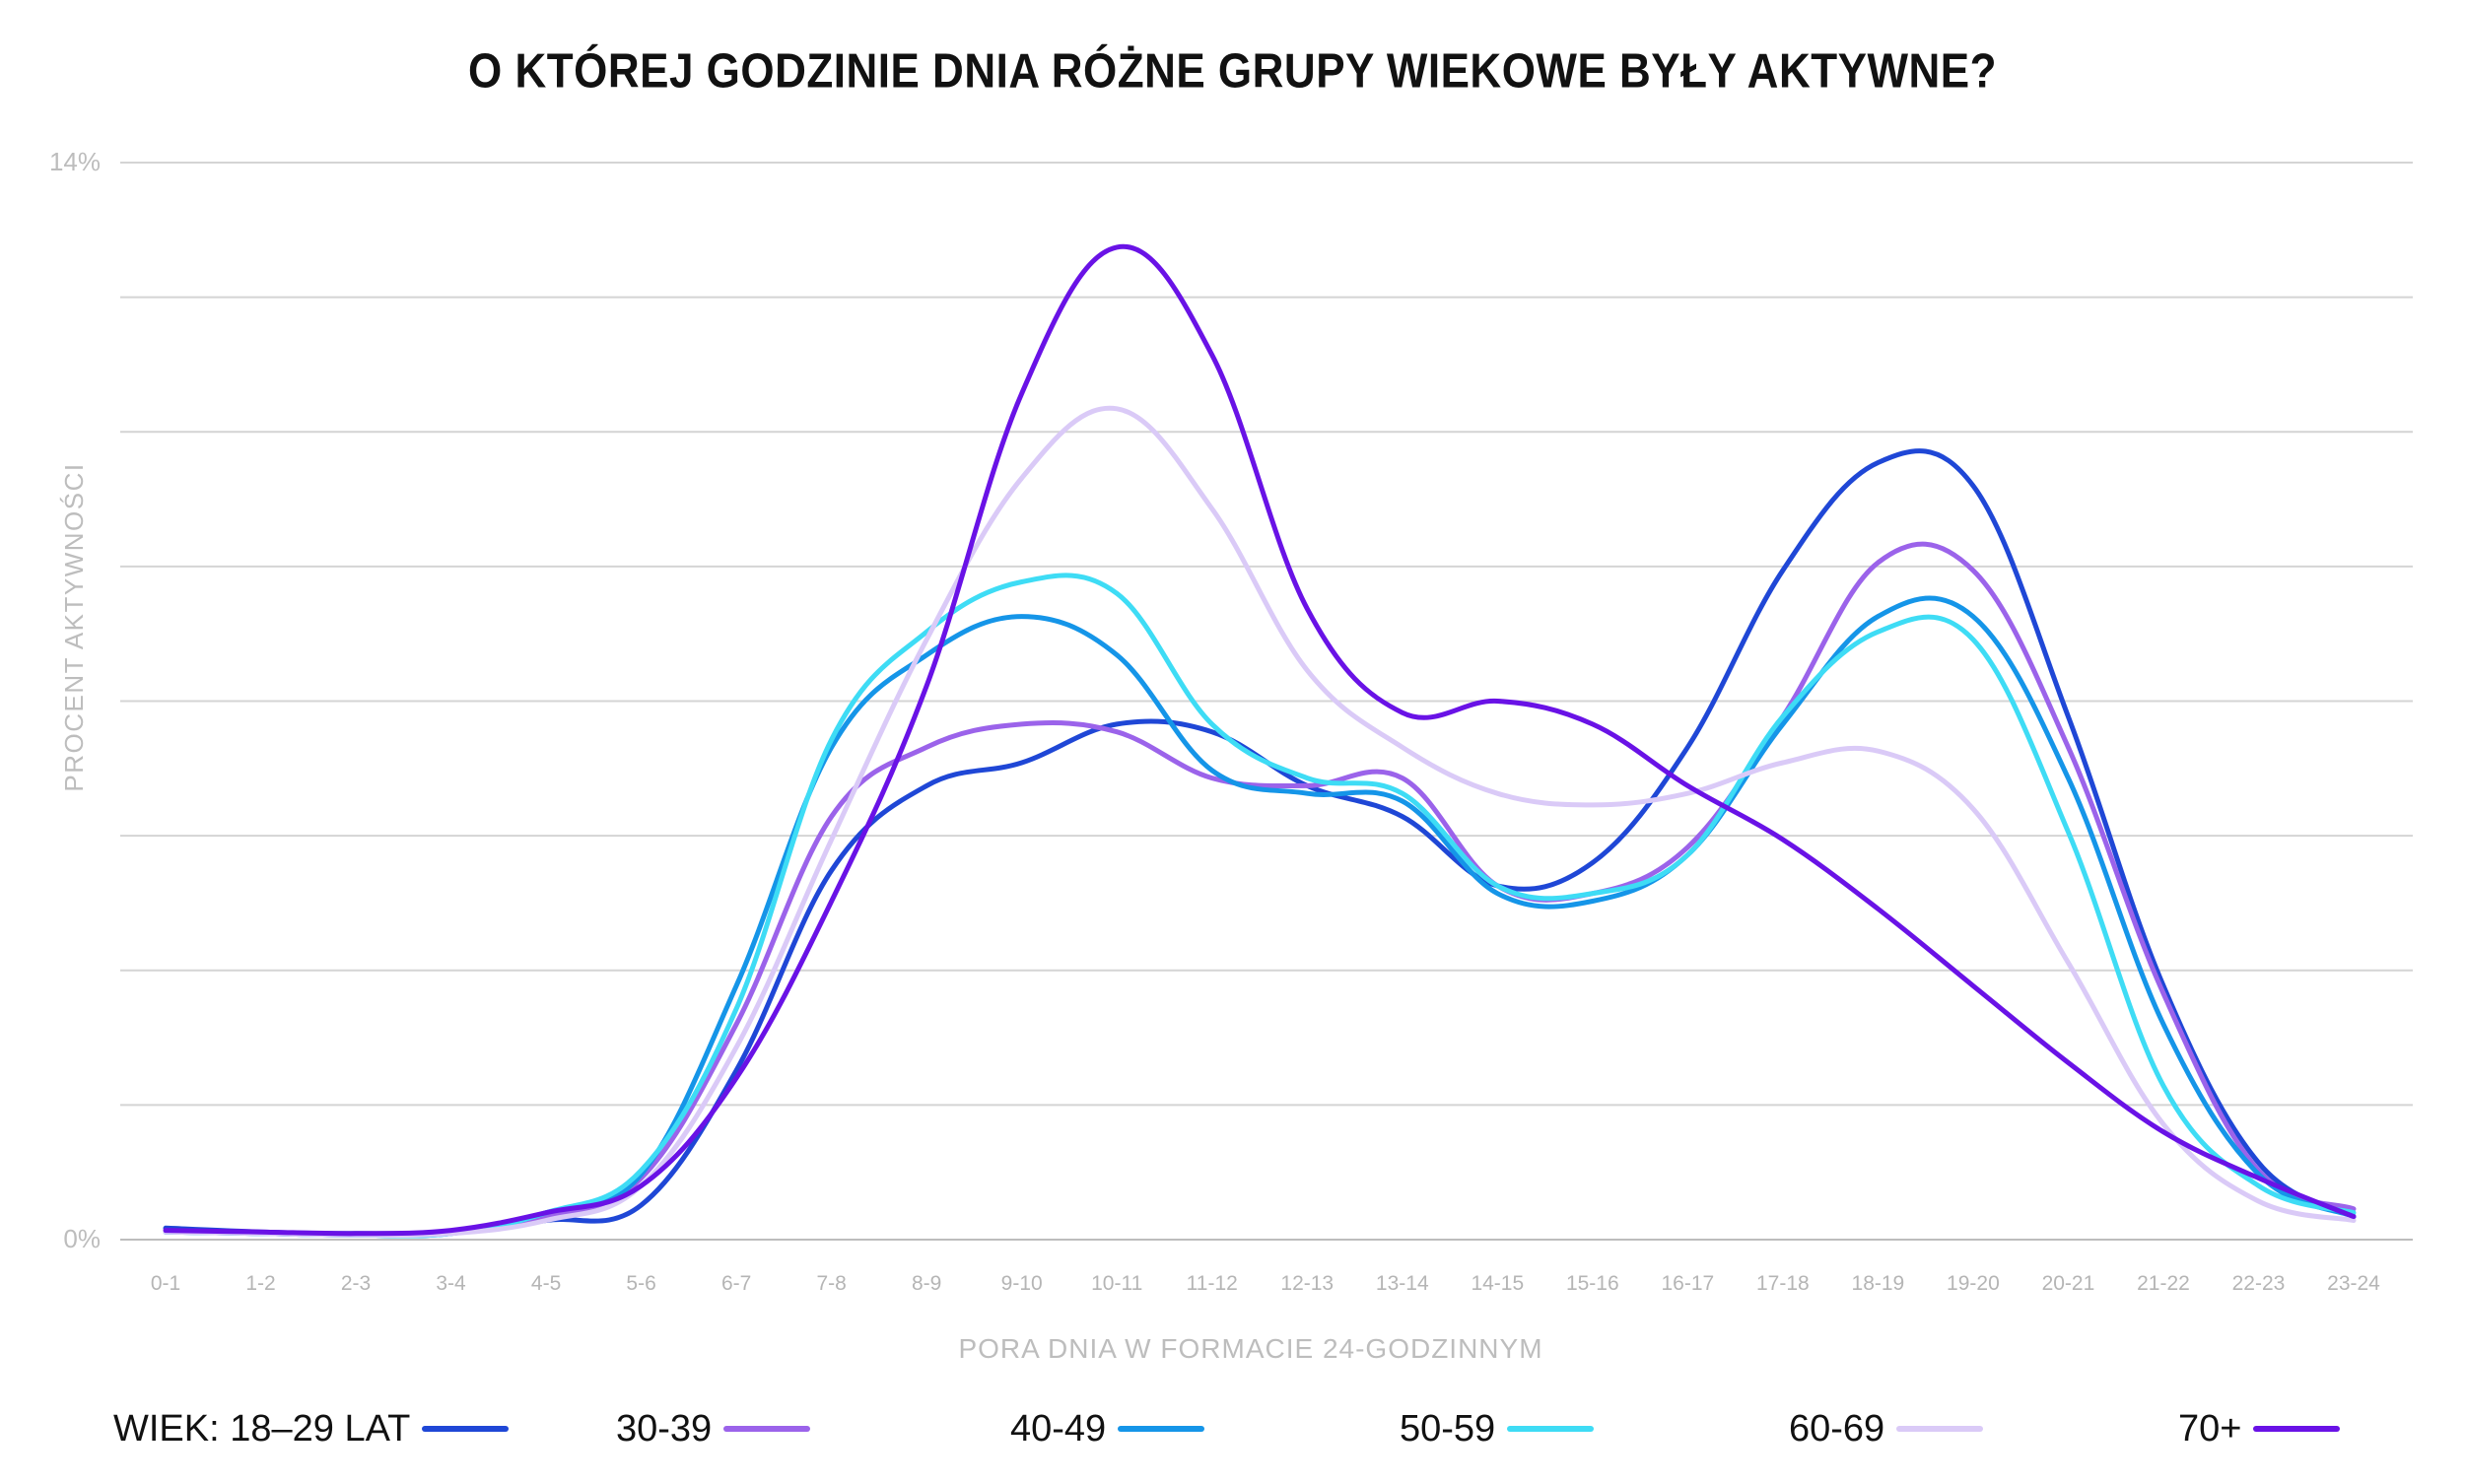 Image resolution: width=2465 pixels, height=1484 pixels. I want to click on legend-item: 30-39, so click(713, 1428).